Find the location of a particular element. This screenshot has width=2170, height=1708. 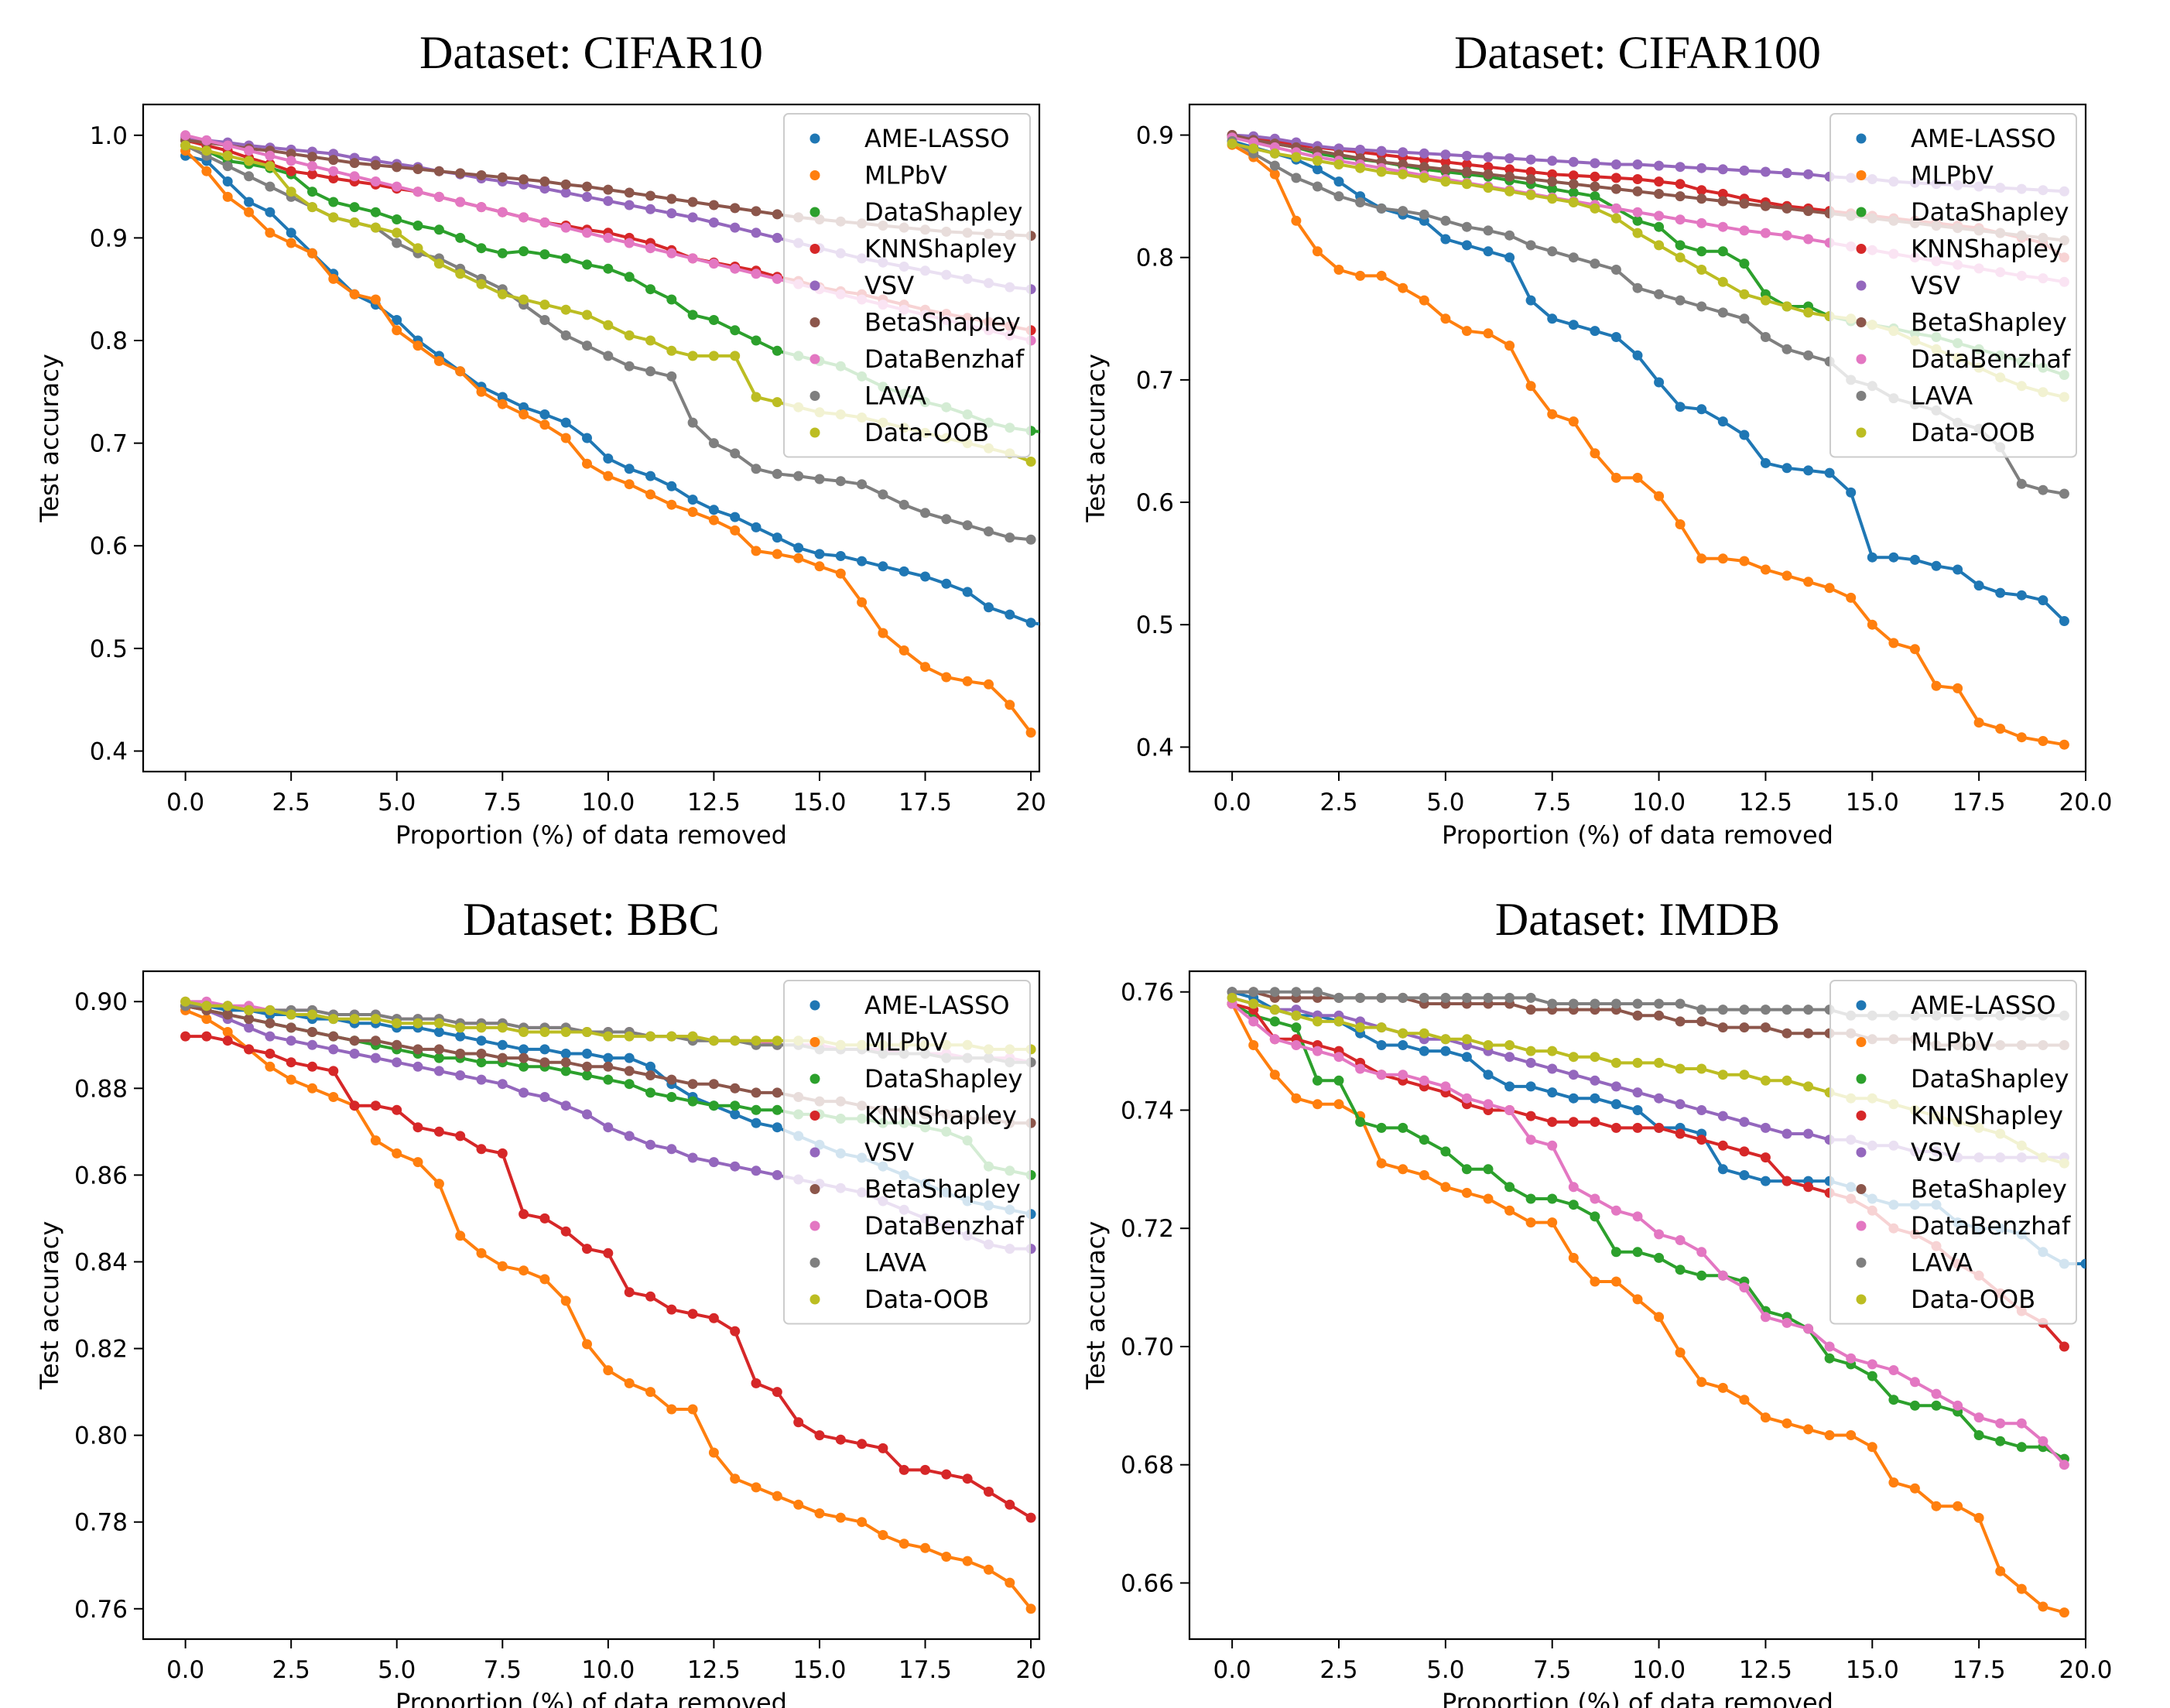

legend-label-databenzhaf: DataBenzhaf is located at coordinates (1991, 359).